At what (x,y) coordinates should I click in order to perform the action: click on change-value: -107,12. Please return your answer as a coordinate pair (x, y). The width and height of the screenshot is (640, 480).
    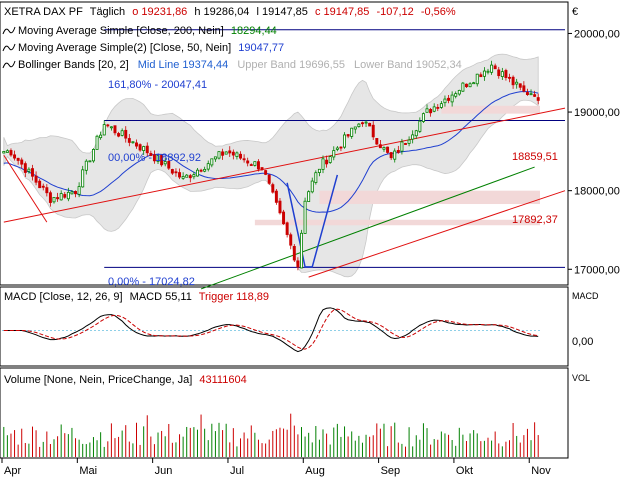
    Looking at the image, I should click on (394, 12).